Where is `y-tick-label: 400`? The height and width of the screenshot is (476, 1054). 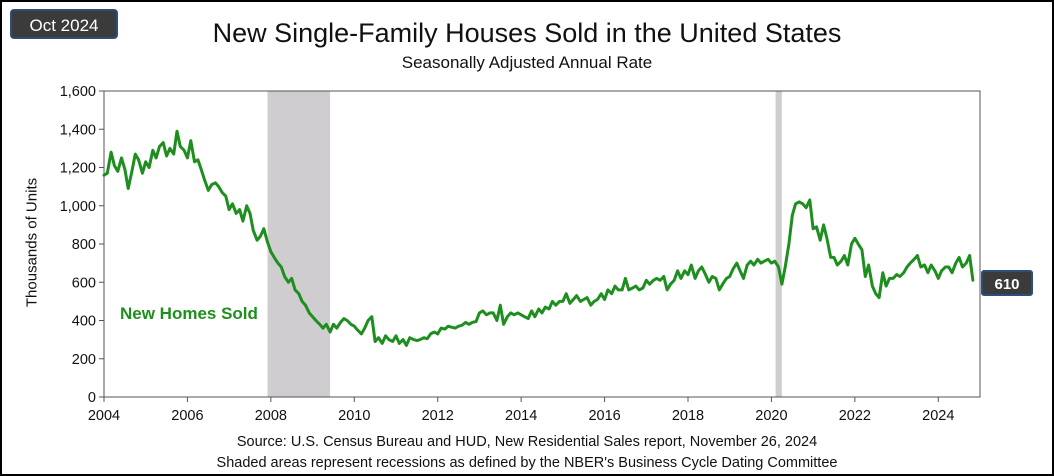
y-tick-label: 400 is located at coordinates (84, 322).